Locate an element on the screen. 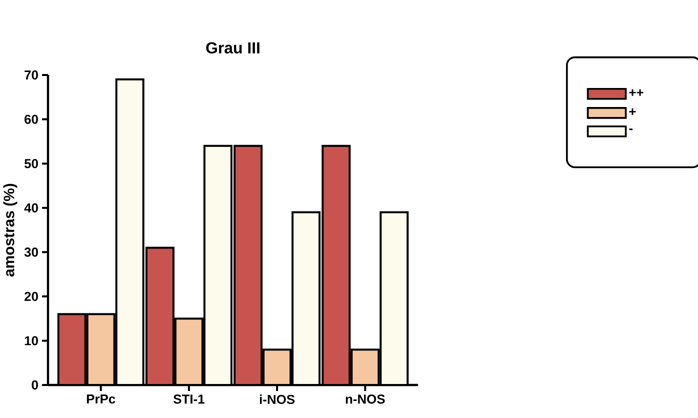 The width and height of the screenshot is (698, 418). y-tick-label: 0 is located at coordinates (35, 385).